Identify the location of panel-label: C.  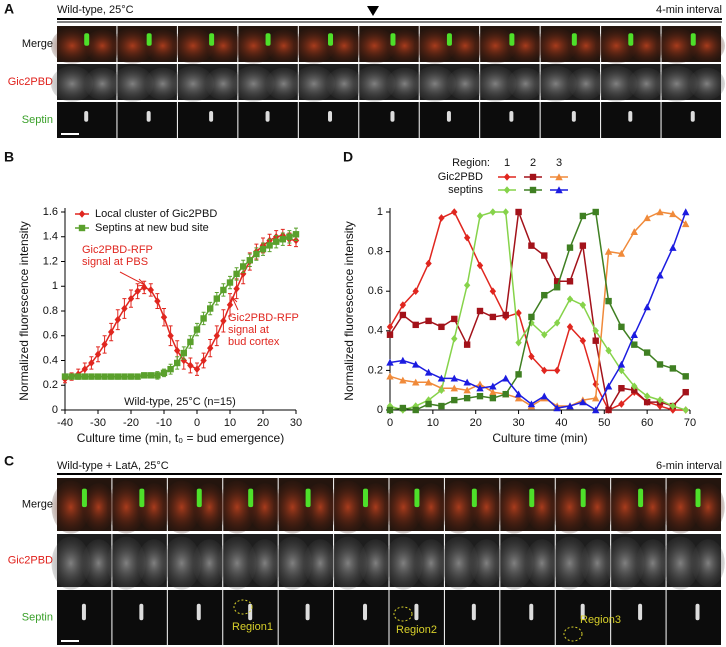
(9, 461).